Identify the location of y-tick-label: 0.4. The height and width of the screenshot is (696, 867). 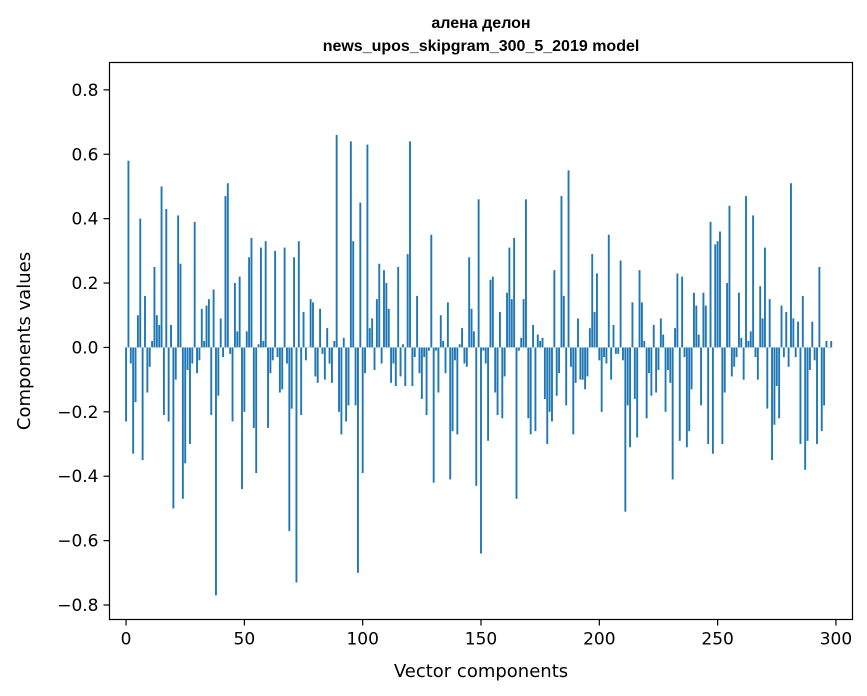
(84, 220).